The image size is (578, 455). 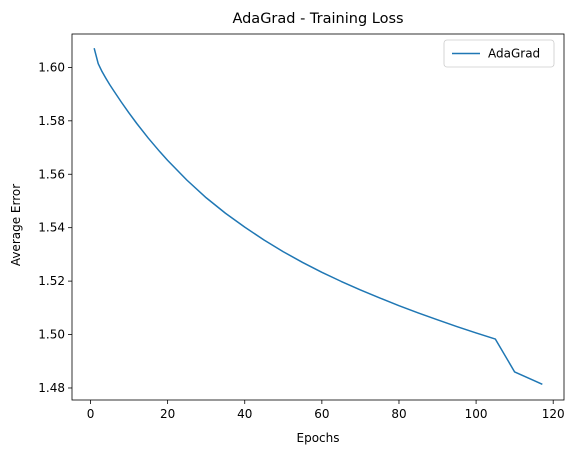 I want to click on y-tick-label: 1.58, so click(x=51, y=121).